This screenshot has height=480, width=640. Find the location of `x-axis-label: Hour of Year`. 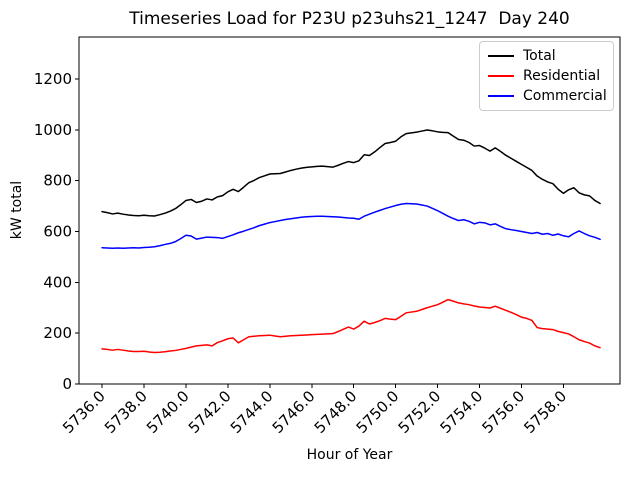

x-axis-label: Hour of Year is located at coordinates (349, 455).